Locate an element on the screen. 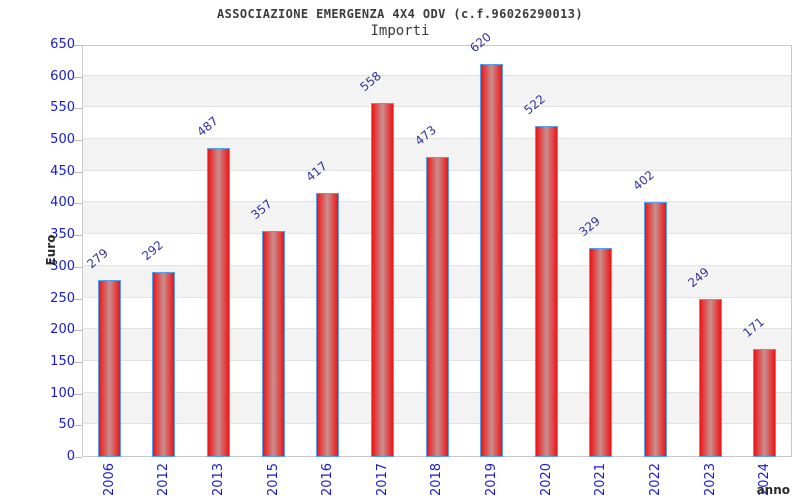 This screenshot has width=800, height=500. y-tick-label: 50 is located at coordinates (66, 425).